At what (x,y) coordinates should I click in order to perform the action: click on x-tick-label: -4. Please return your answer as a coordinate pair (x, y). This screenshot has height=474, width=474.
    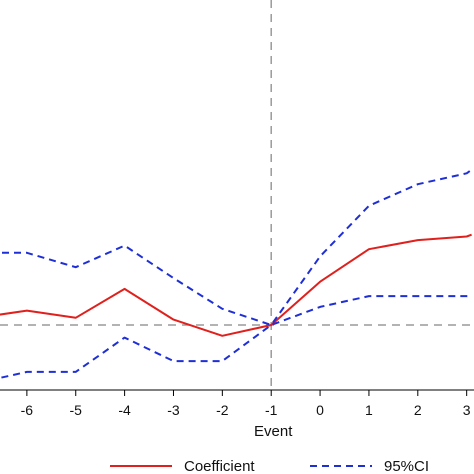
    Looking at the image, I should click on (124, 410).